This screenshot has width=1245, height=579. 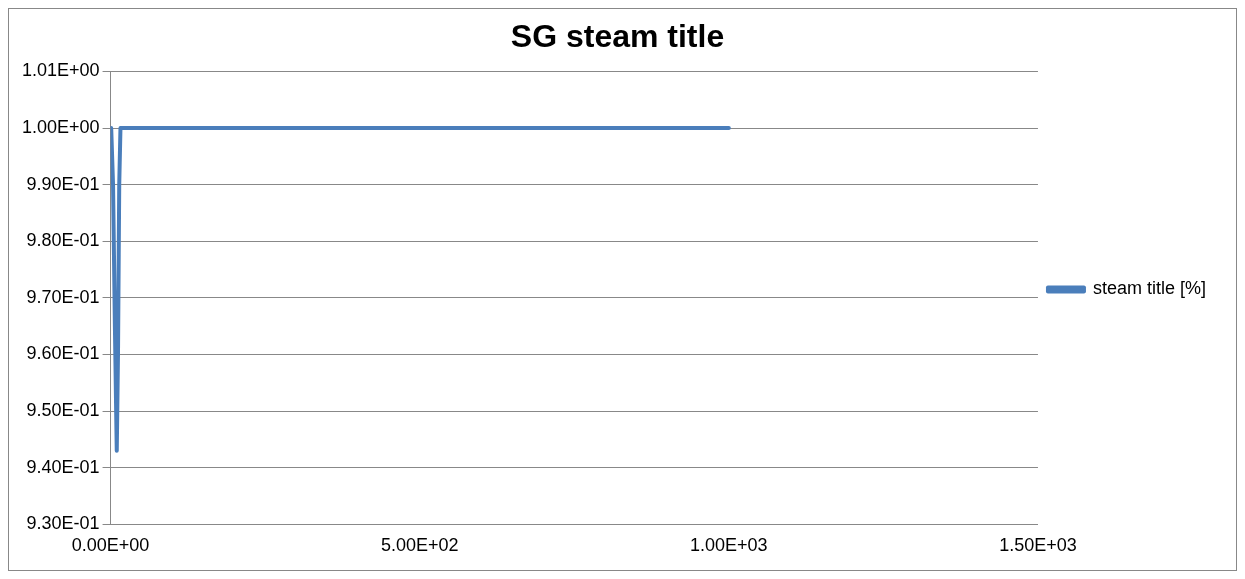 I want to click on y-tick-label: 1.00E+00, so click(x=60, y=126).